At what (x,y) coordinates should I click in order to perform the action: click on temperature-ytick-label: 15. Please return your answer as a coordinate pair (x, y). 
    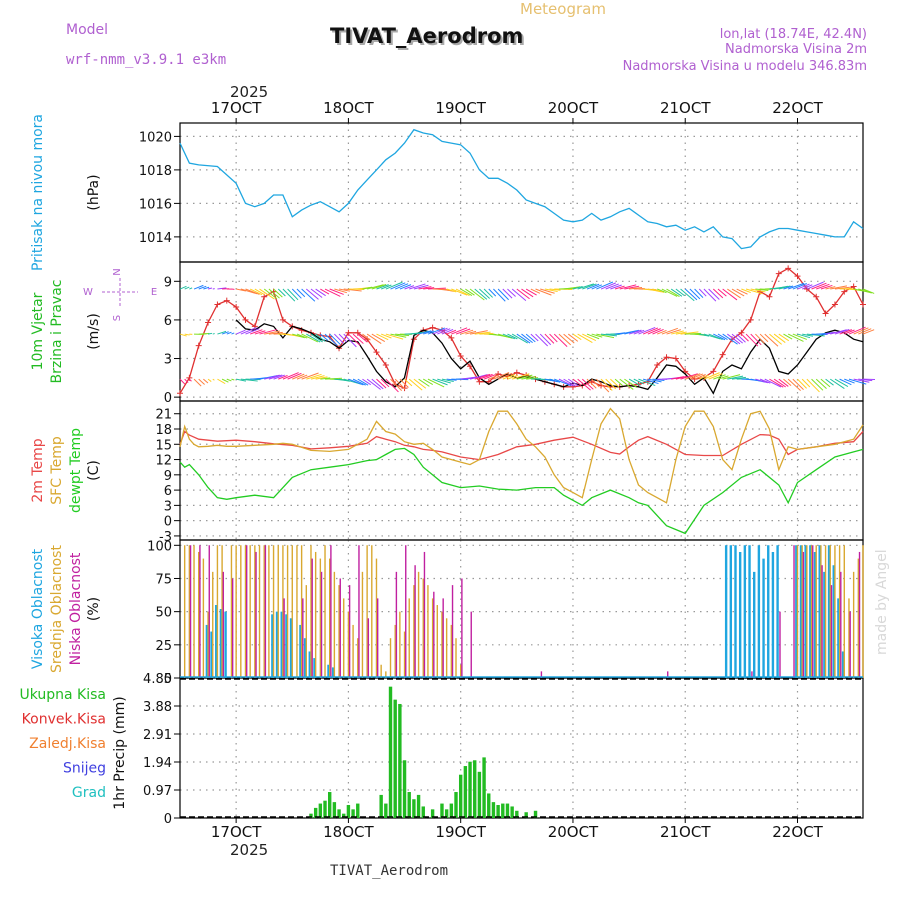
    Looking at the image, I should click on (163, 445).